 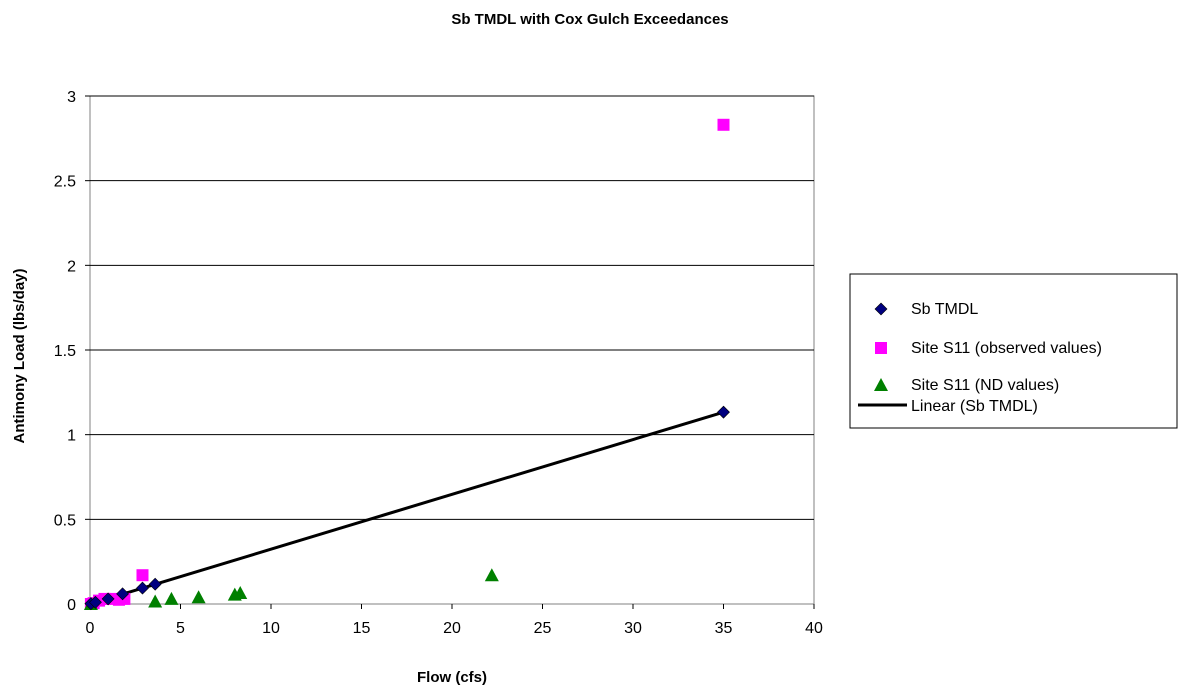 I want to click on x-tick-label: 25, so click(x=543, y=628).